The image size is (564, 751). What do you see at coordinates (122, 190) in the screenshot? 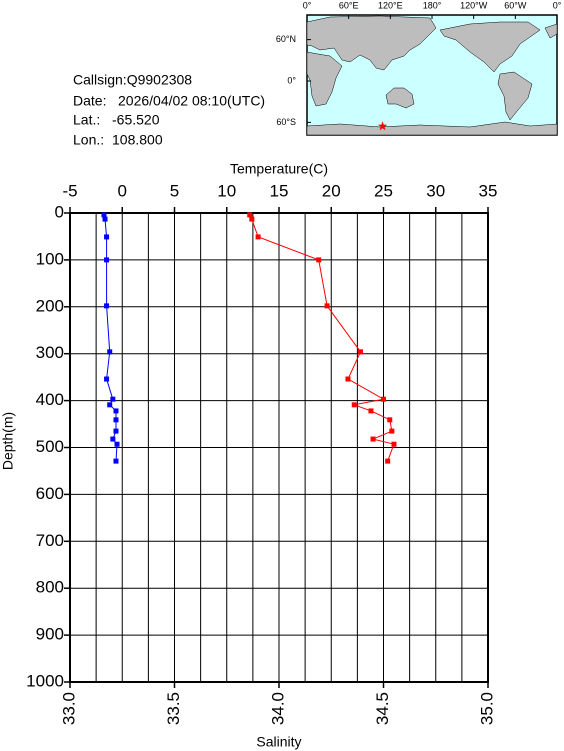
I see `x-tick-label: 0` at bounding box center [122, 190].